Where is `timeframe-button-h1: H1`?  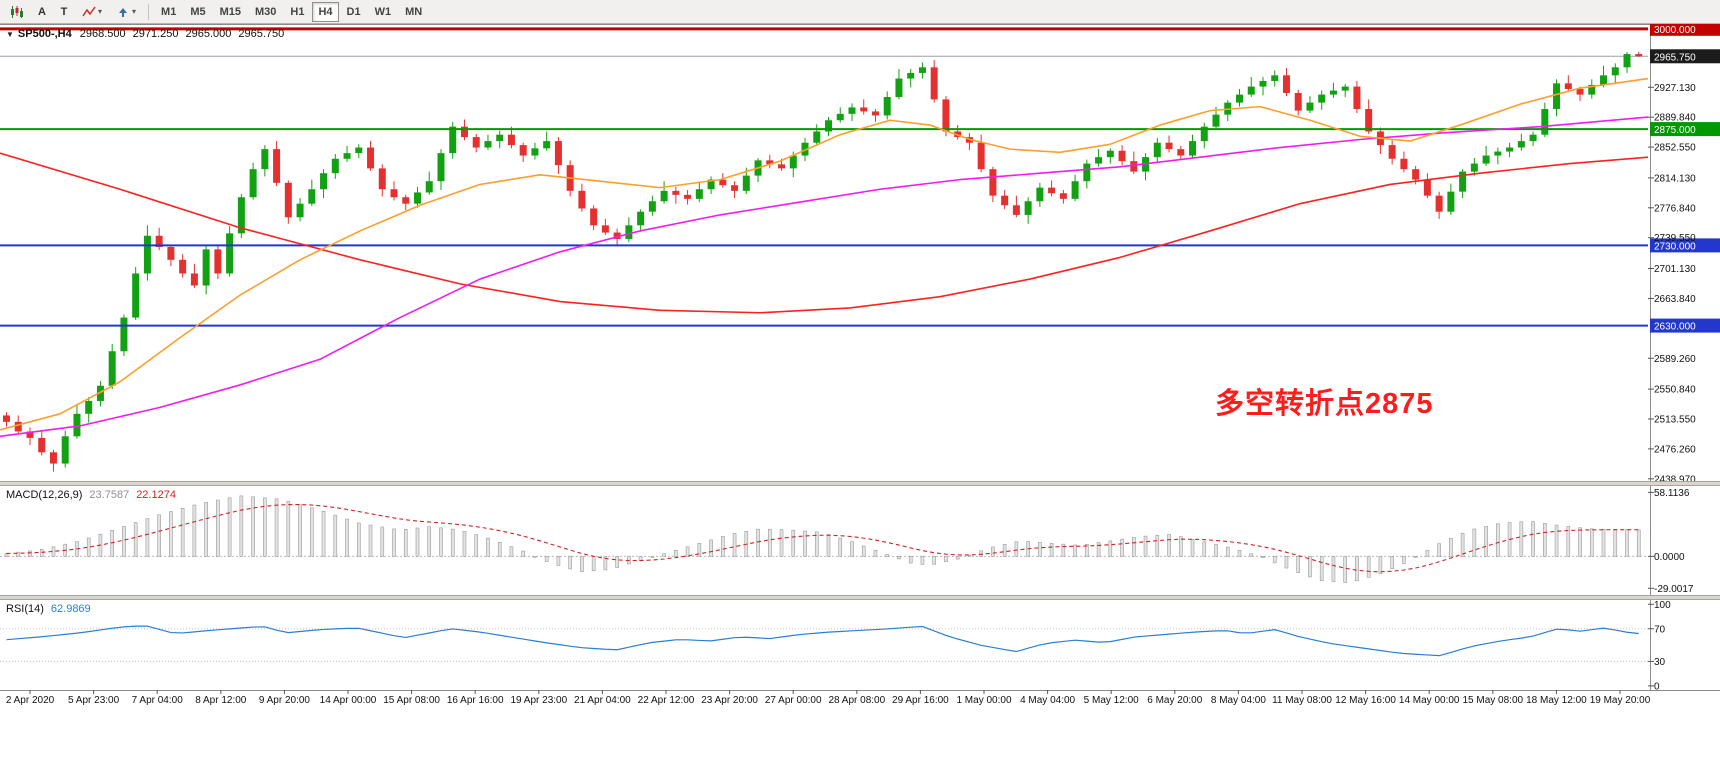 timeframe-button-h1: H1 is located at coordinates (297, 12).